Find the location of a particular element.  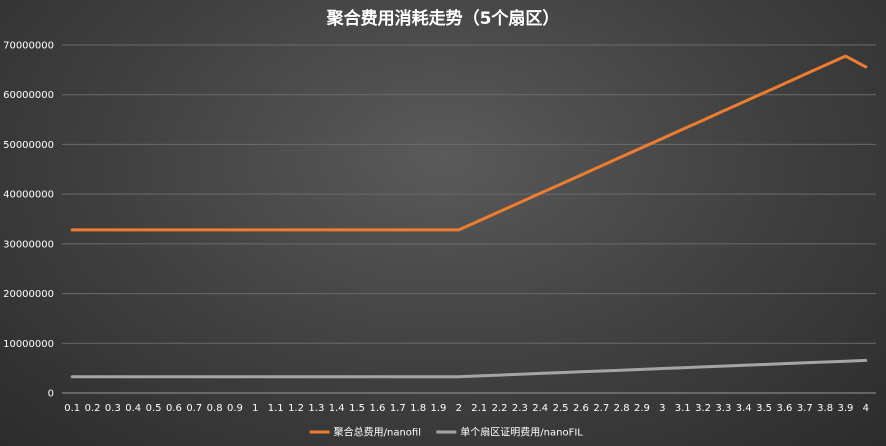

y-tick-label: 50000000 is located at coordinates (28, 145).